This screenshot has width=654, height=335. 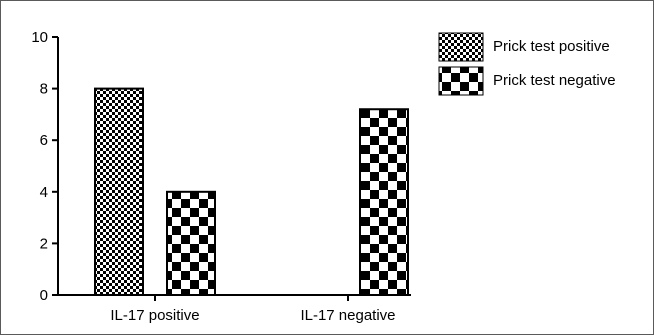 What do you see at coordinates (44, 295) in the screenshot?
I see `y-tick-label: 0` at bounding box center [44, 295].